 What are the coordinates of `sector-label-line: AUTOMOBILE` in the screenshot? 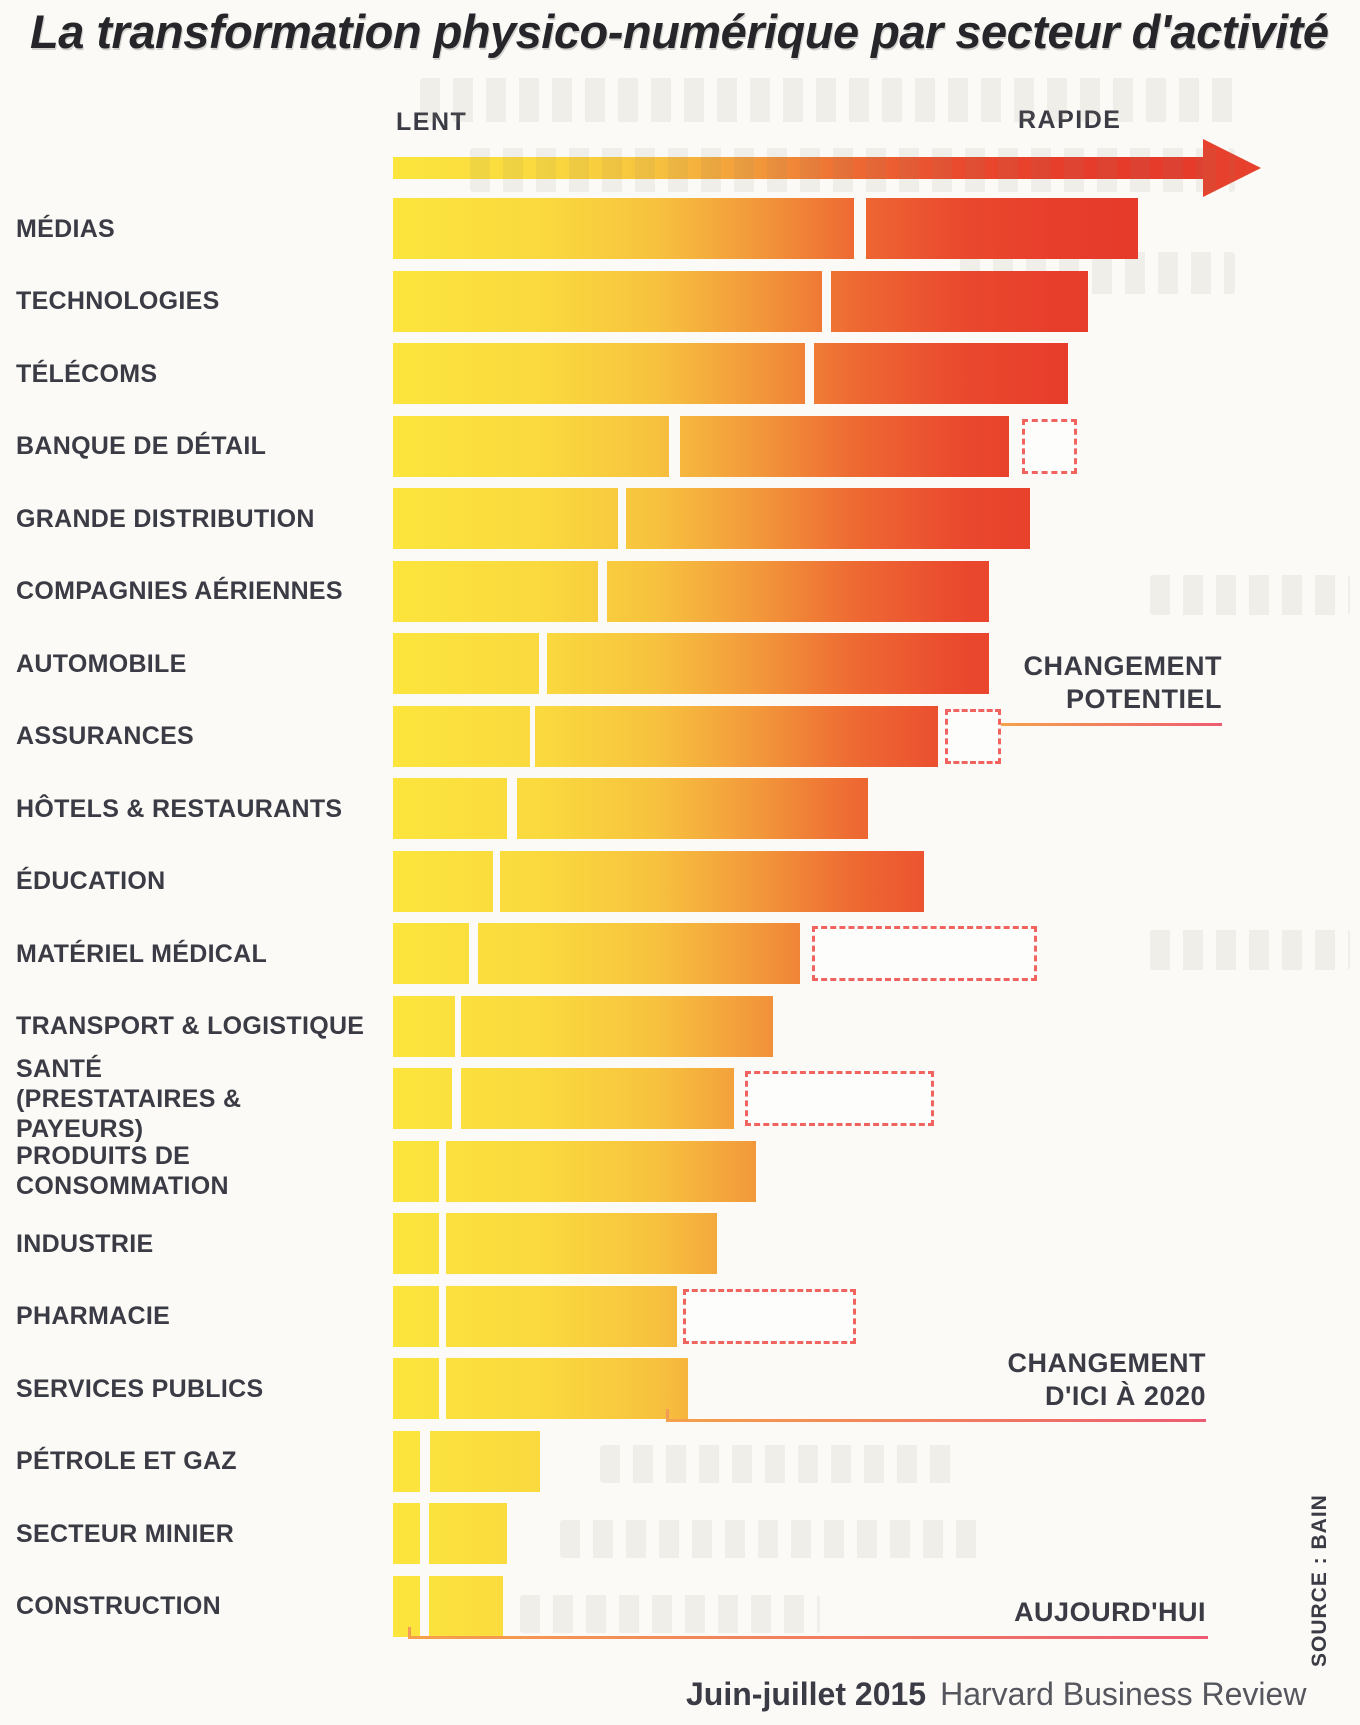 It's located at (101, 663).